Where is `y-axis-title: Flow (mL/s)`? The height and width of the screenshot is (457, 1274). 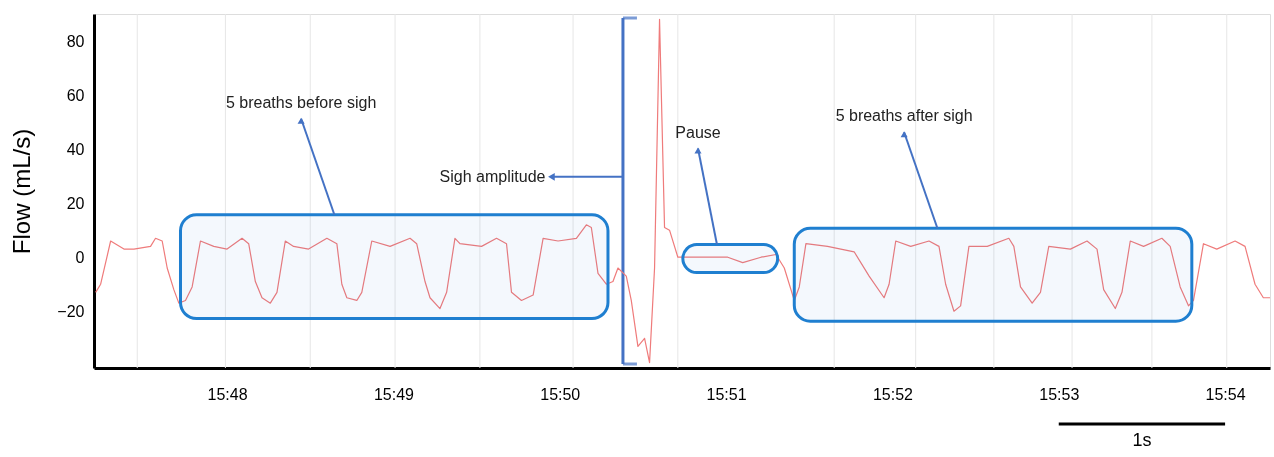
y-axis-title: Flow (mL/s) is located at coordinates (22, 191).